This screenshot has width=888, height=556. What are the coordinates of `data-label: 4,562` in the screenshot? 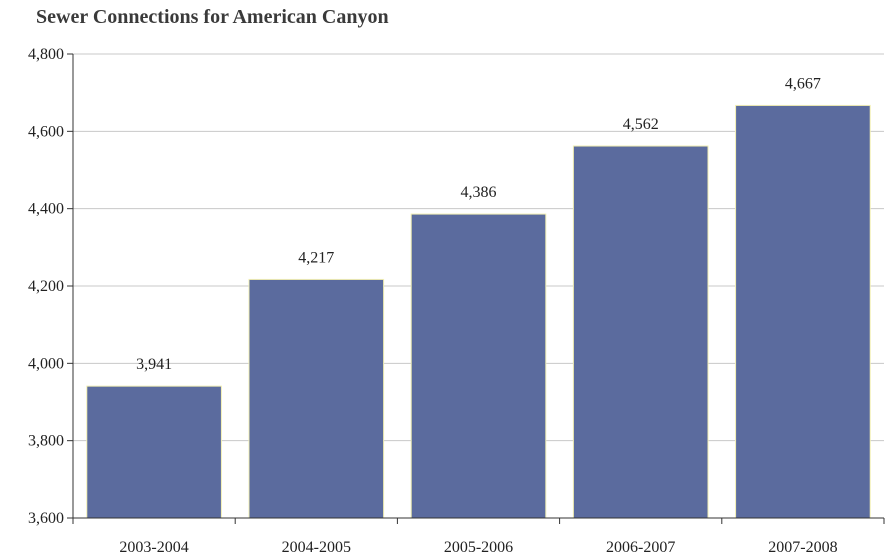 It's located at (641, 124).